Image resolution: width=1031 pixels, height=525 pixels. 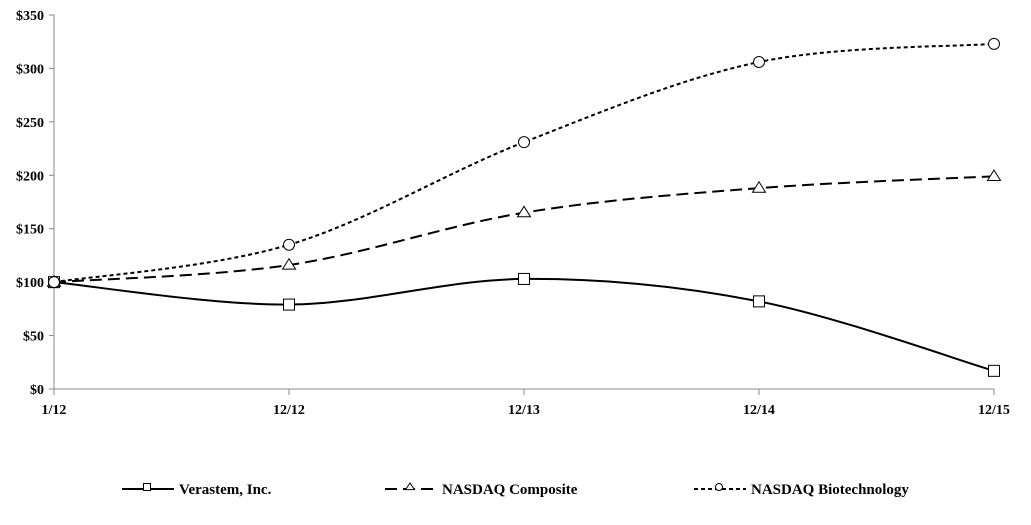 I want to click on x-tick-label: 12/12, so click(x=289, y=410).